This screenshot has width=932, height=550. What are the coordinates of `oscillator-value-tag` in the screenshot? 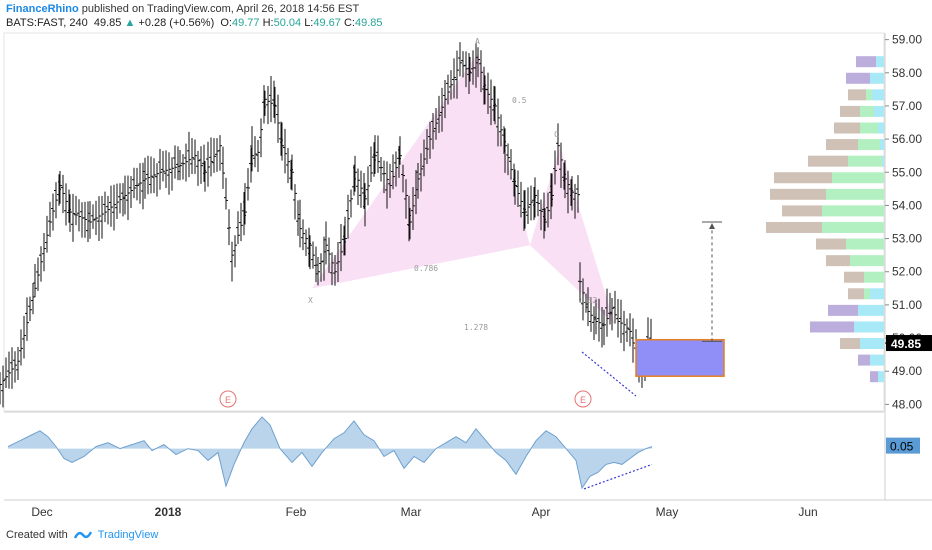 It's located at (903, 445).